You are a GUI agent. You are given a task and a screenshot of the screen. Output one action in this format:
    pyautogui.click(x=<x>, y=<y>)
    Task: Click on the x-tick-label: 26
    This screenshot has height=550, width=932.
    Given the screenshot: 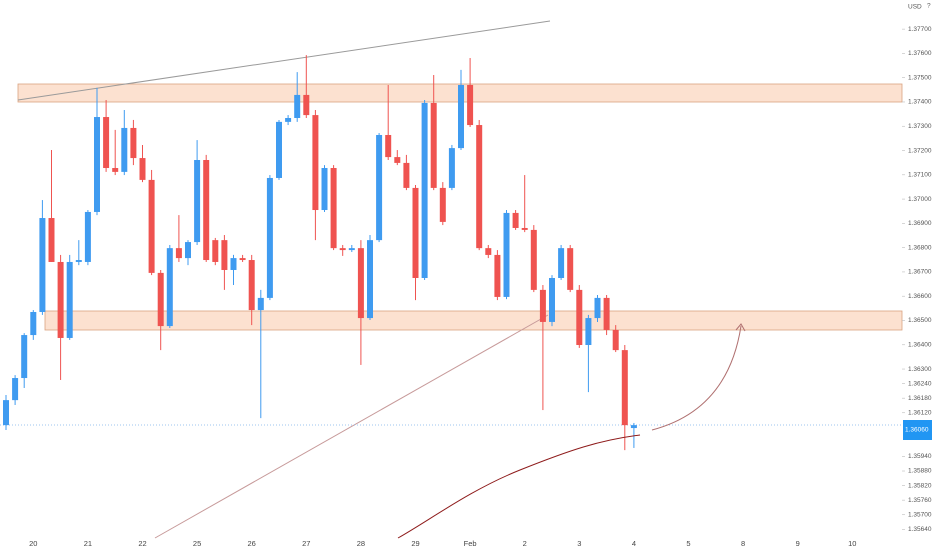 What is the action you would take?
    pyautogui.click(x=252, y=543)
    